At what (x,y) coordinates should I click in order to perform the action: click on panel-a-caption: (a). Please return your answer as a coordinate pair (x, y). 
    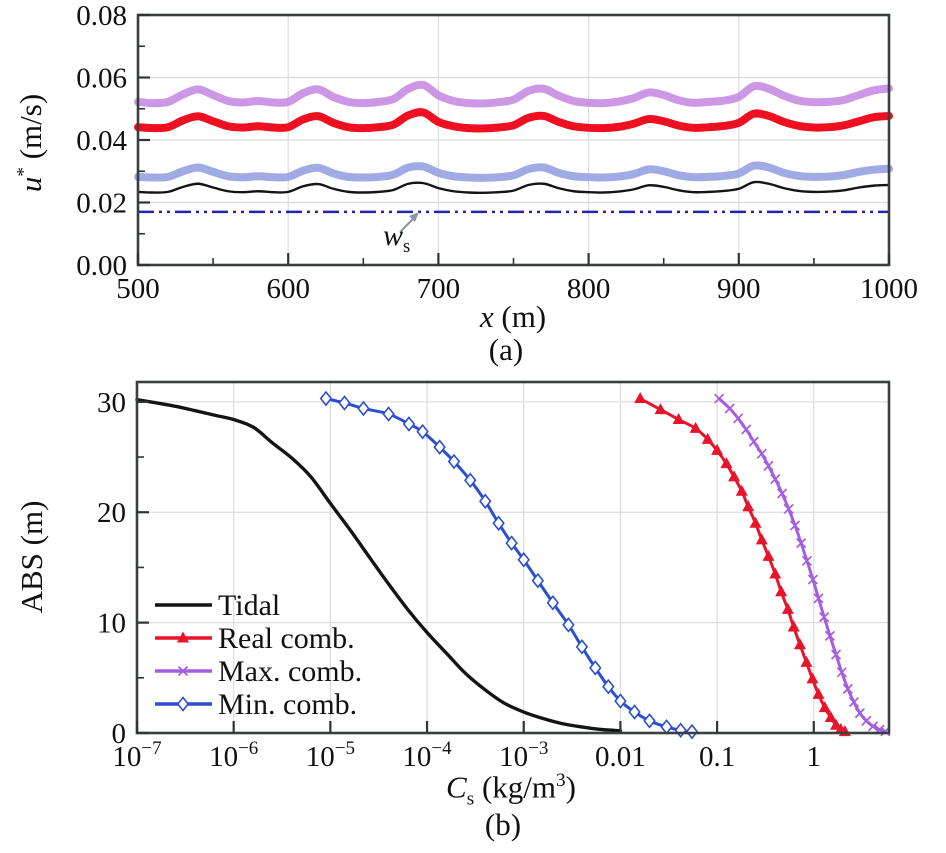
    Looking at the image, I should click on (506, 349).